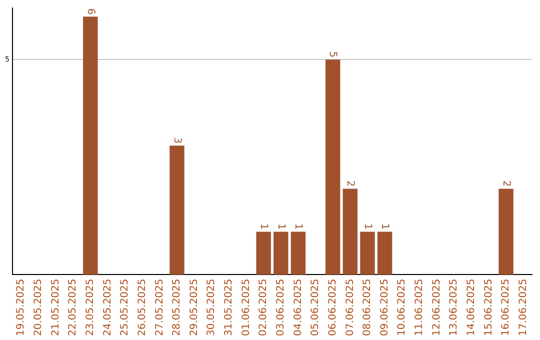  I want to click on x-tick-label: 24.05.2025, so click(108, 307).